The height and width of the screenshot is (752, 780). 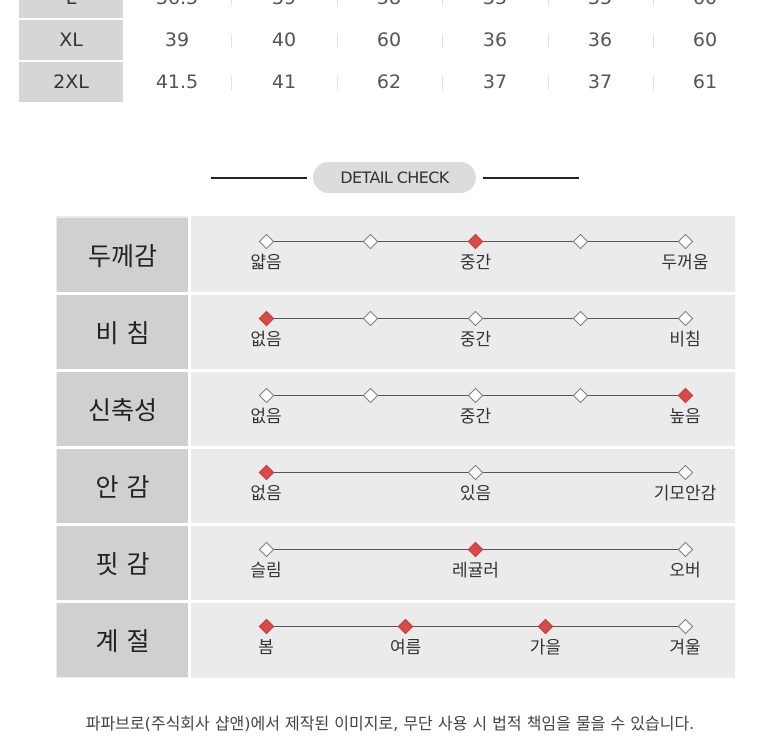 What do you see at coordinates (122, 409) in the screenshot?
I see `detail-label: 신축성` at bounding box center [122, 409].